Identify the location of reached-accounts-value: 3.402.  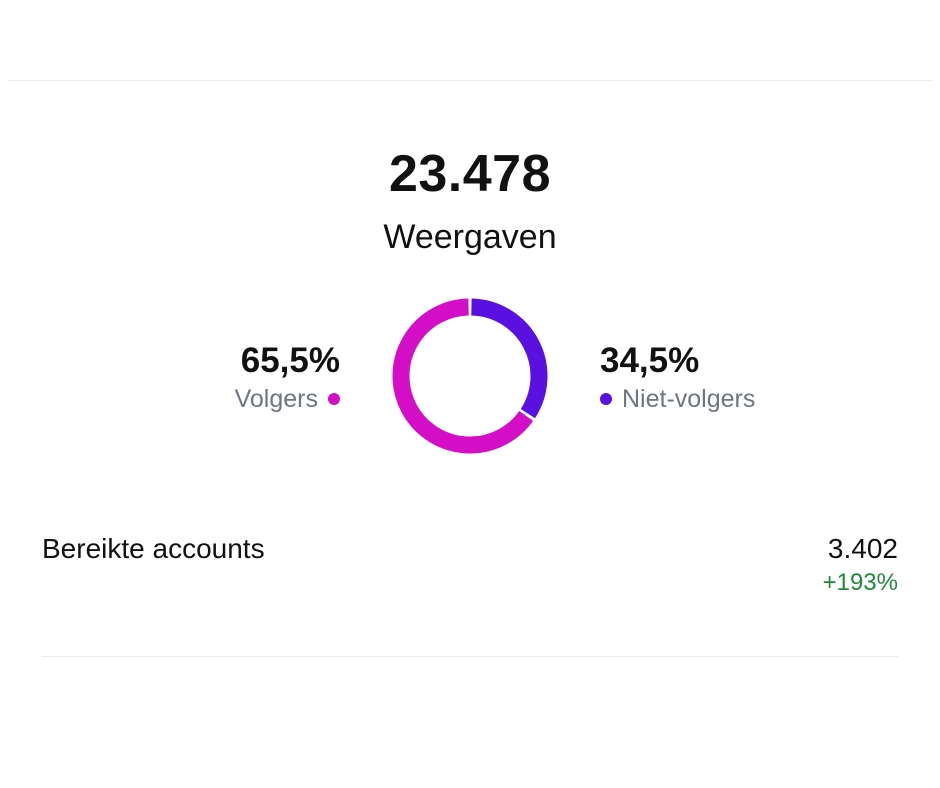
(862, 548).